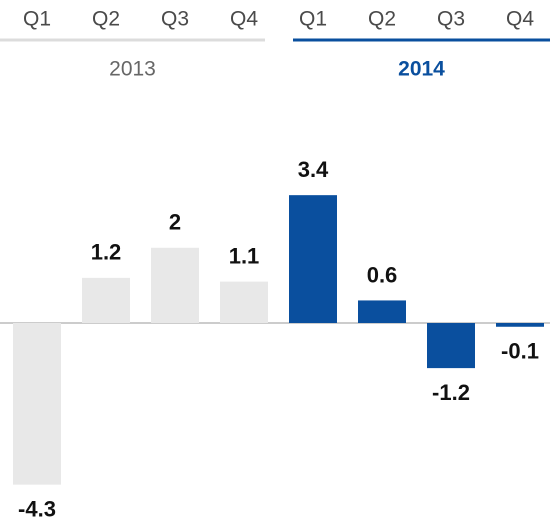 This screenshot has height=530, width=550. I want to click on year-label: 2013, so click(132, 69).